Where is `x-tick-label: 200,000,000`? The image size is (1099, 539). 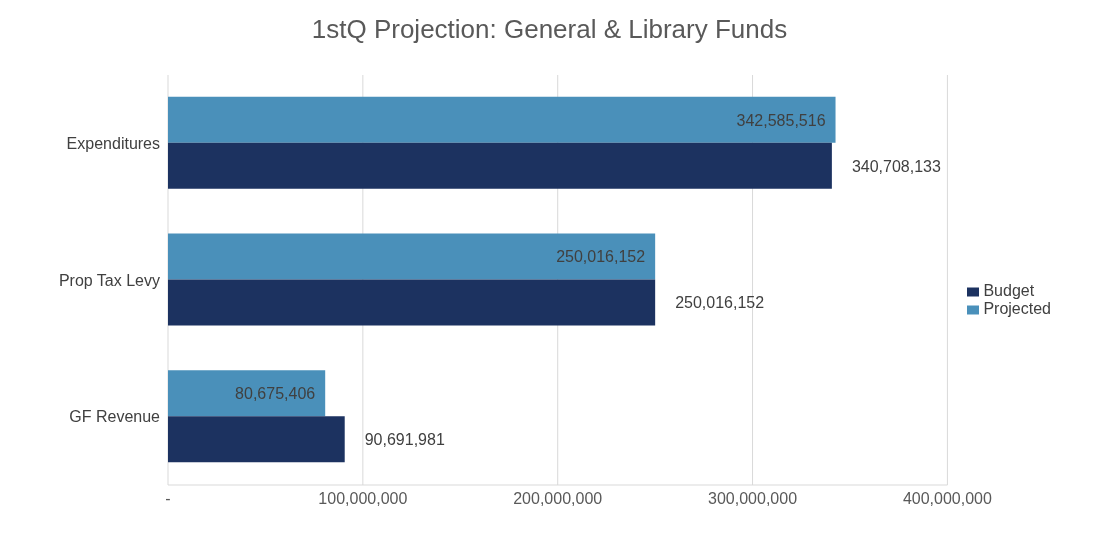
x-tick-label: 200,000,000 is located at coordinates (558, 499).